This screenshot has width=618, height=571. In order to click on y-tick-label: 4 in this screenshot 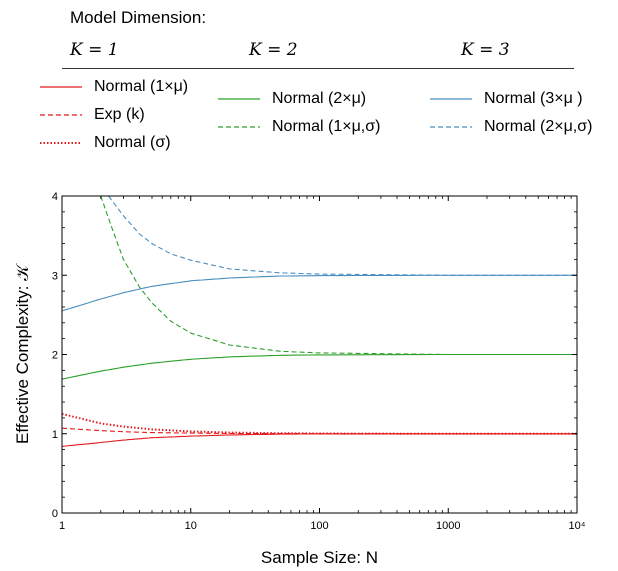, I will do `click(55, 197)`.